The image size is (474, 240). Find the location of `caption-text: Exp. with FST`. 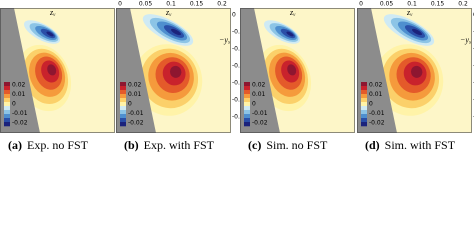

caption-text: Exp. with FST is located at coordinates (179, 145).